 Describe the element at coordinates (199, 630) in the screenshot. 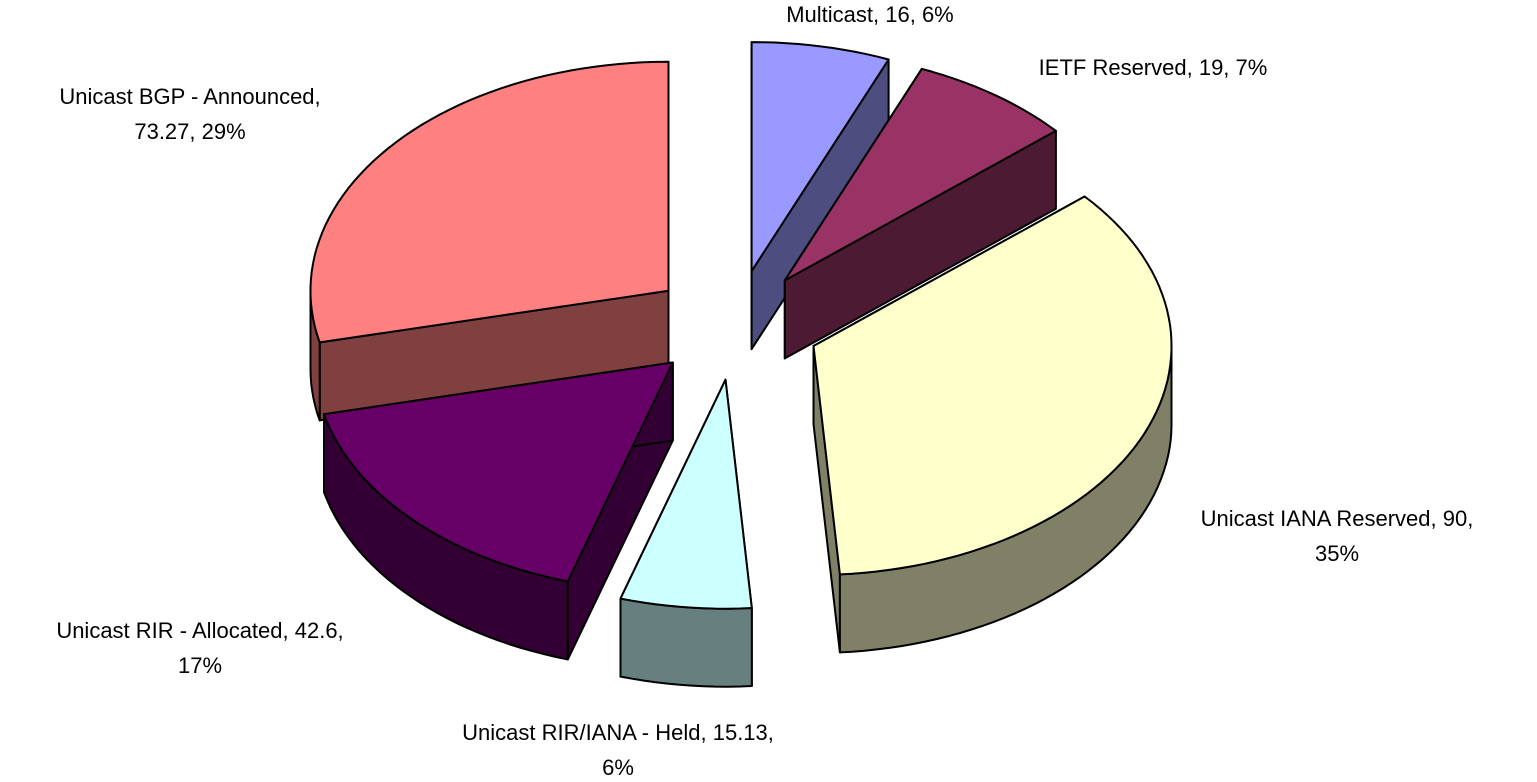

I see `data-label-line: Unicast RIR - Allocated, 42.6,` at that location.